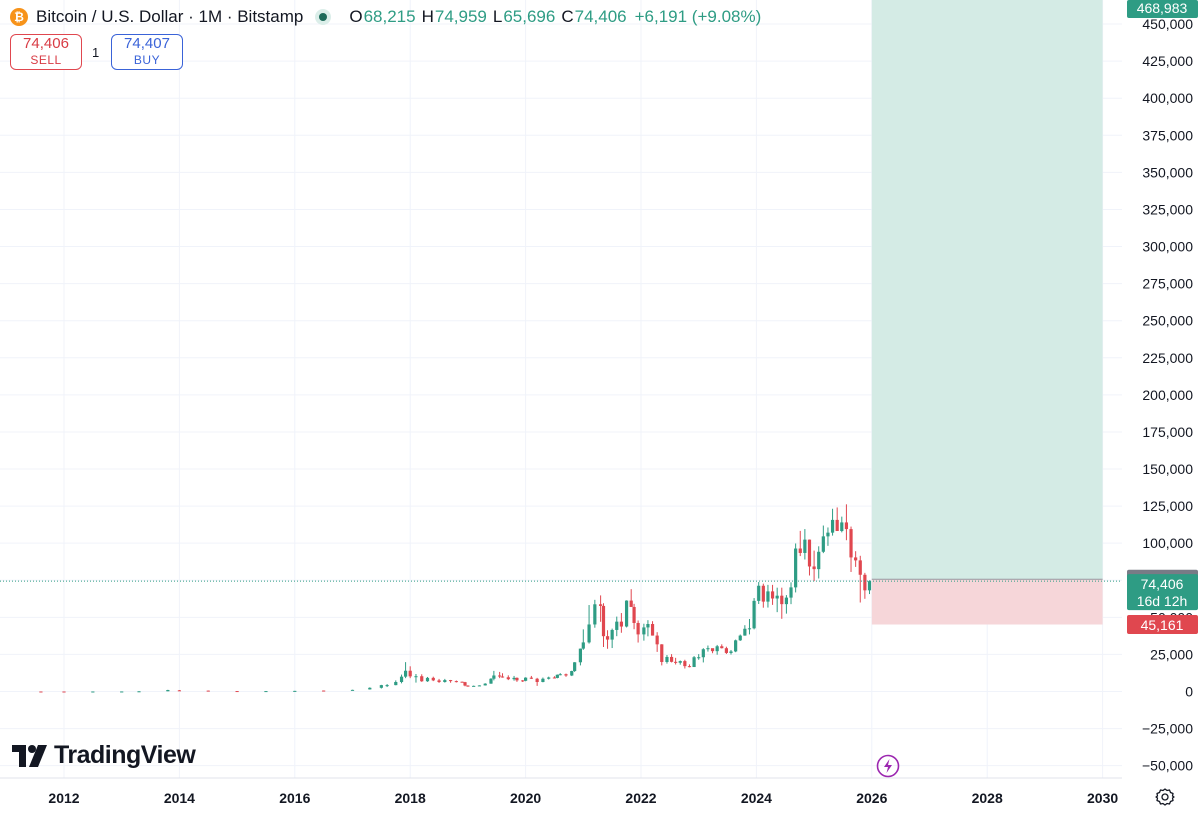 The width and height of the screenshot is (1200, 814). I want to click on last-price-tag-text: 74,406, so click(1162, 584).